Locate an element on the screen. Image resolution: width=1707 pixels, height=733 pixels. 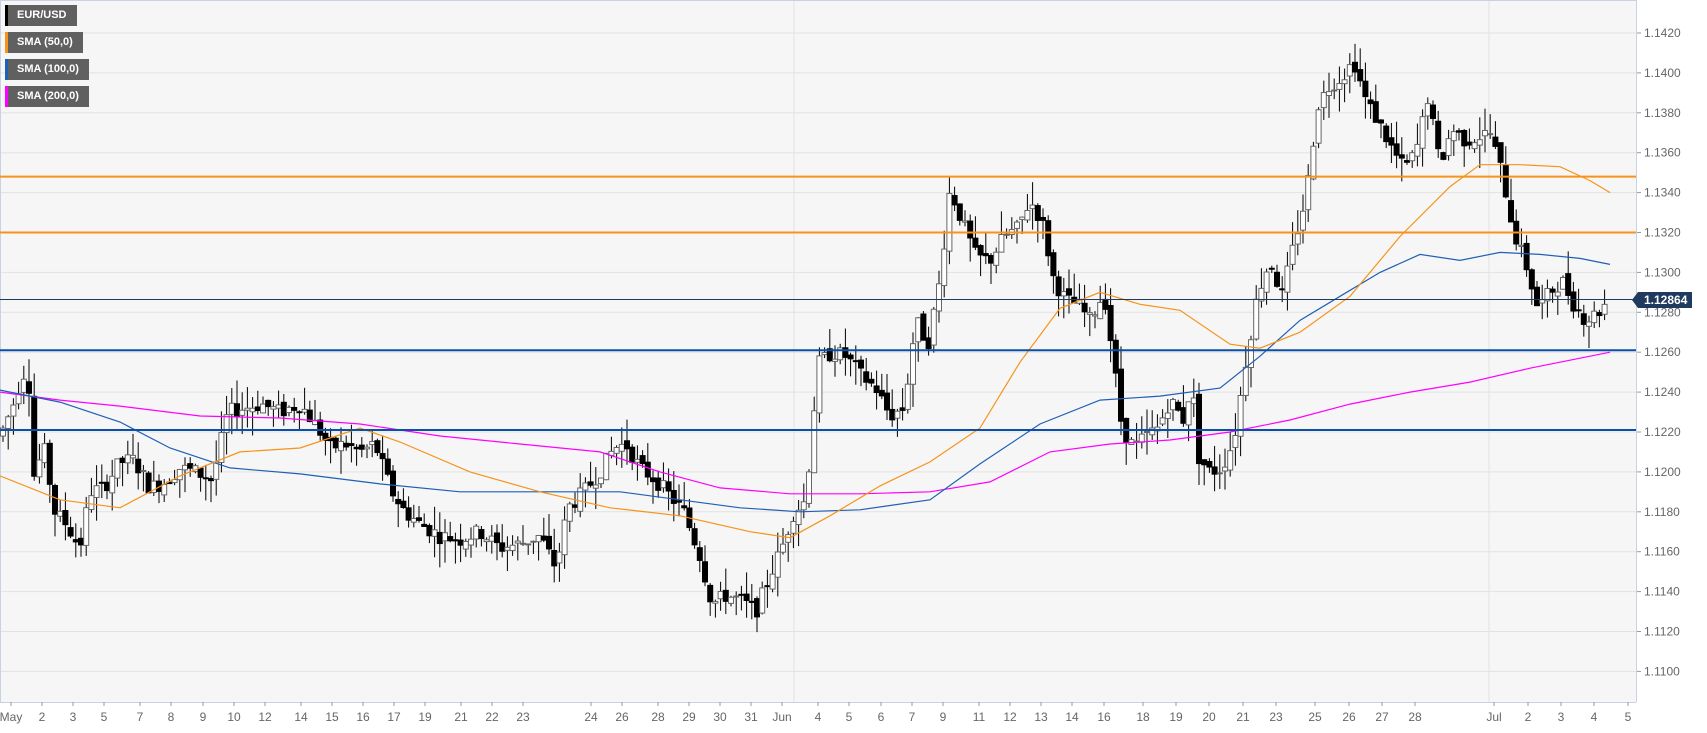
legend-swatch-sma50 is located at coordinates (6, 42).